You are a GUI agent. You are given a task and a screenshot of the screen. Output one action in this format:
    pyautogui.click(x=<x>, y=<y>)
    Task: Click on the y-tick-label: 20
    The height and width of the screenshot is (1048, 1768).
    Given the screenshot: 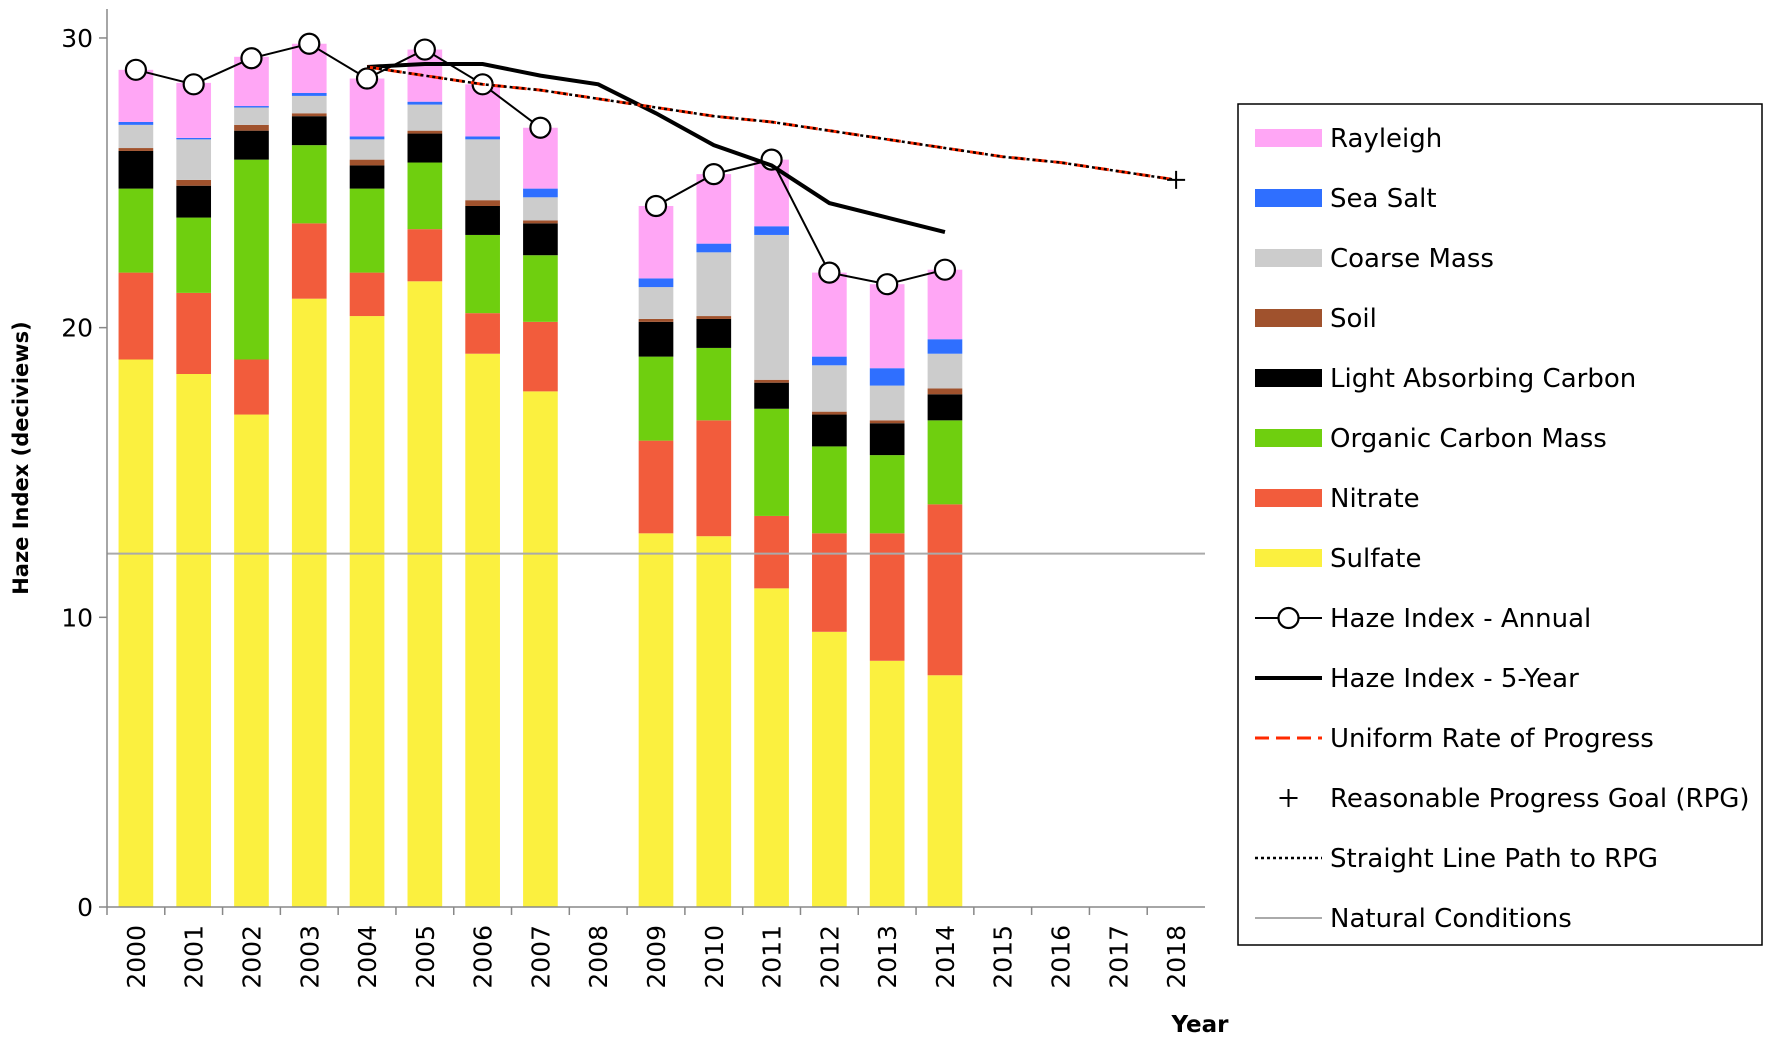 What is the action you would take?
    pyautogui.click(x=77, y=328)
    